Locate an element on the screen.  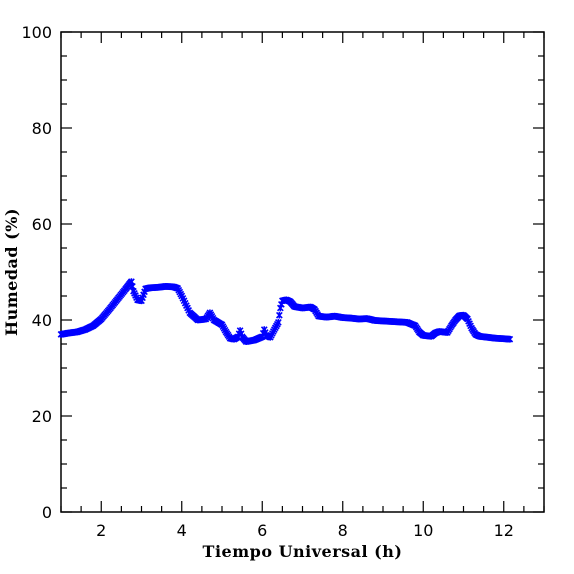
x-tick-label: 8 is located at coordinates (343, 530).